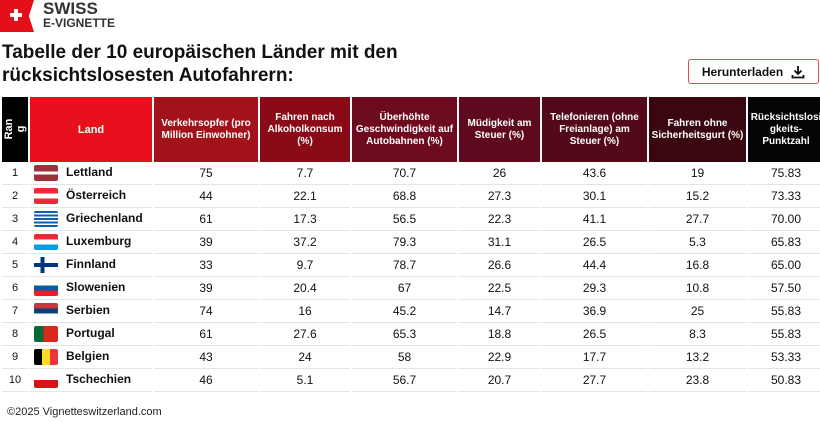  I want to click on column-header-1: Land, so click(91, 129).